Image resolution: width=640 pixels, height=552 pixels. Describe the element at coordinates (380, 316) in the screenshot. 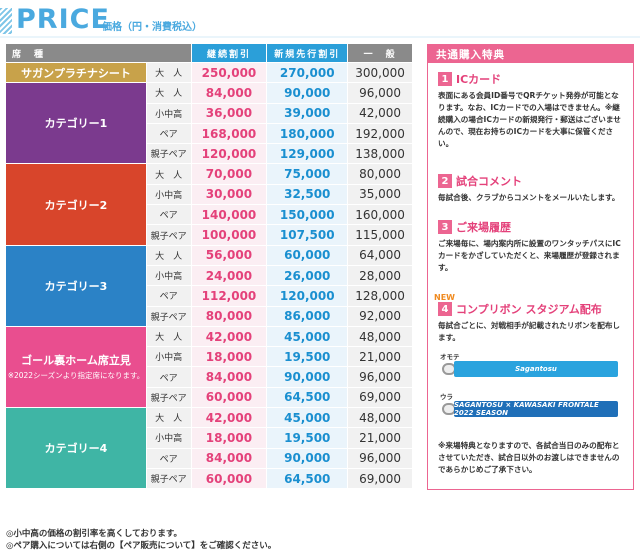

I see `general-price: 92,000` at that location.